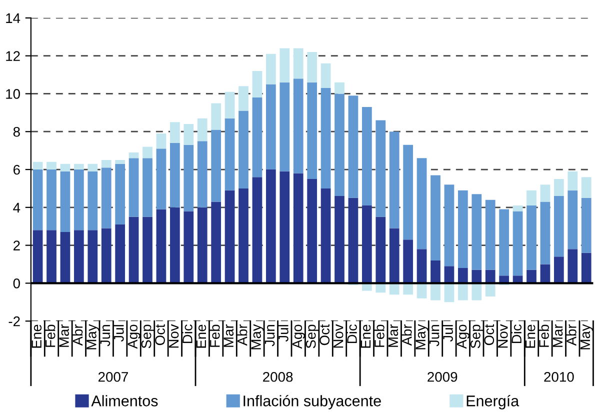 Image resolution: width=595 pixels, height=417 pixels. I want to click on y-tick-label: 2, so click(17, 245).